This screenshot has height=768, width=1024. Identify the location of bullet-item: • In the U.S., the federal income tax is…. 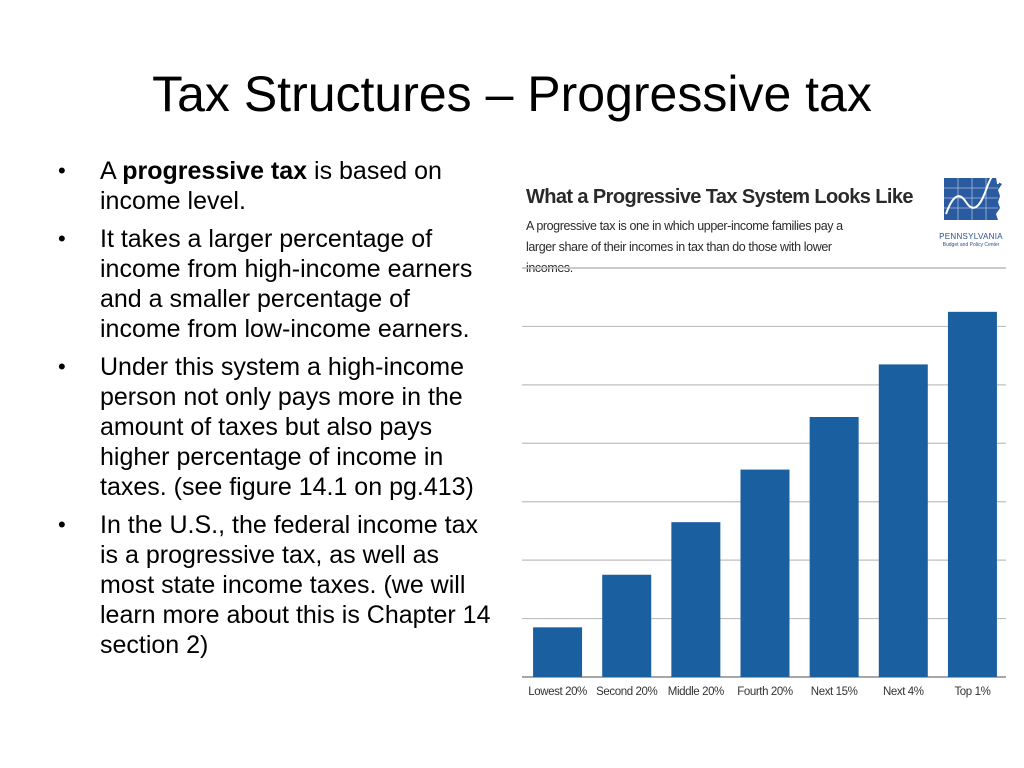
(276, 585).